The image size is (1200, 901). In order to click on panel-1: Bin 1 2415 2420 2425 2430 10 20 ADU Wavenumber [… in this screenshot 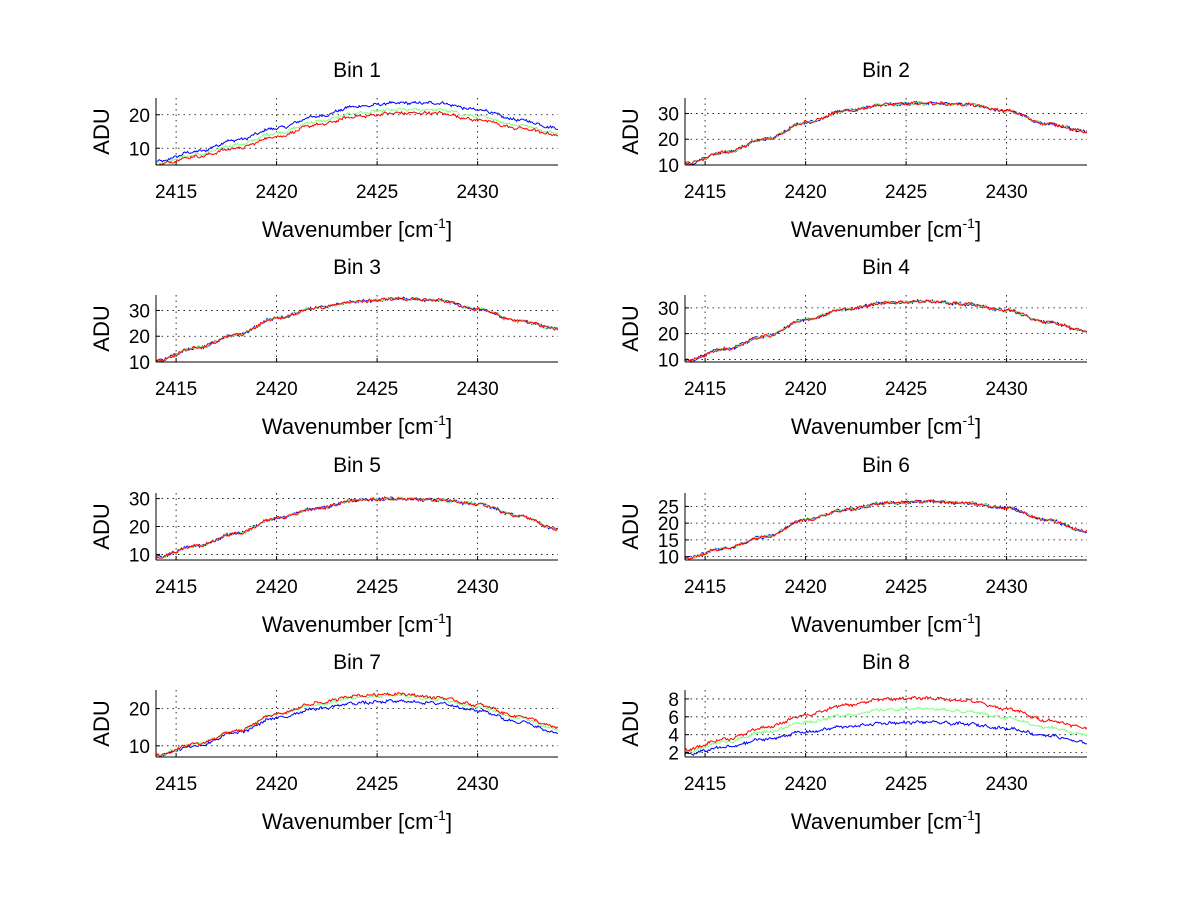, I will do `click(323, 150)`.